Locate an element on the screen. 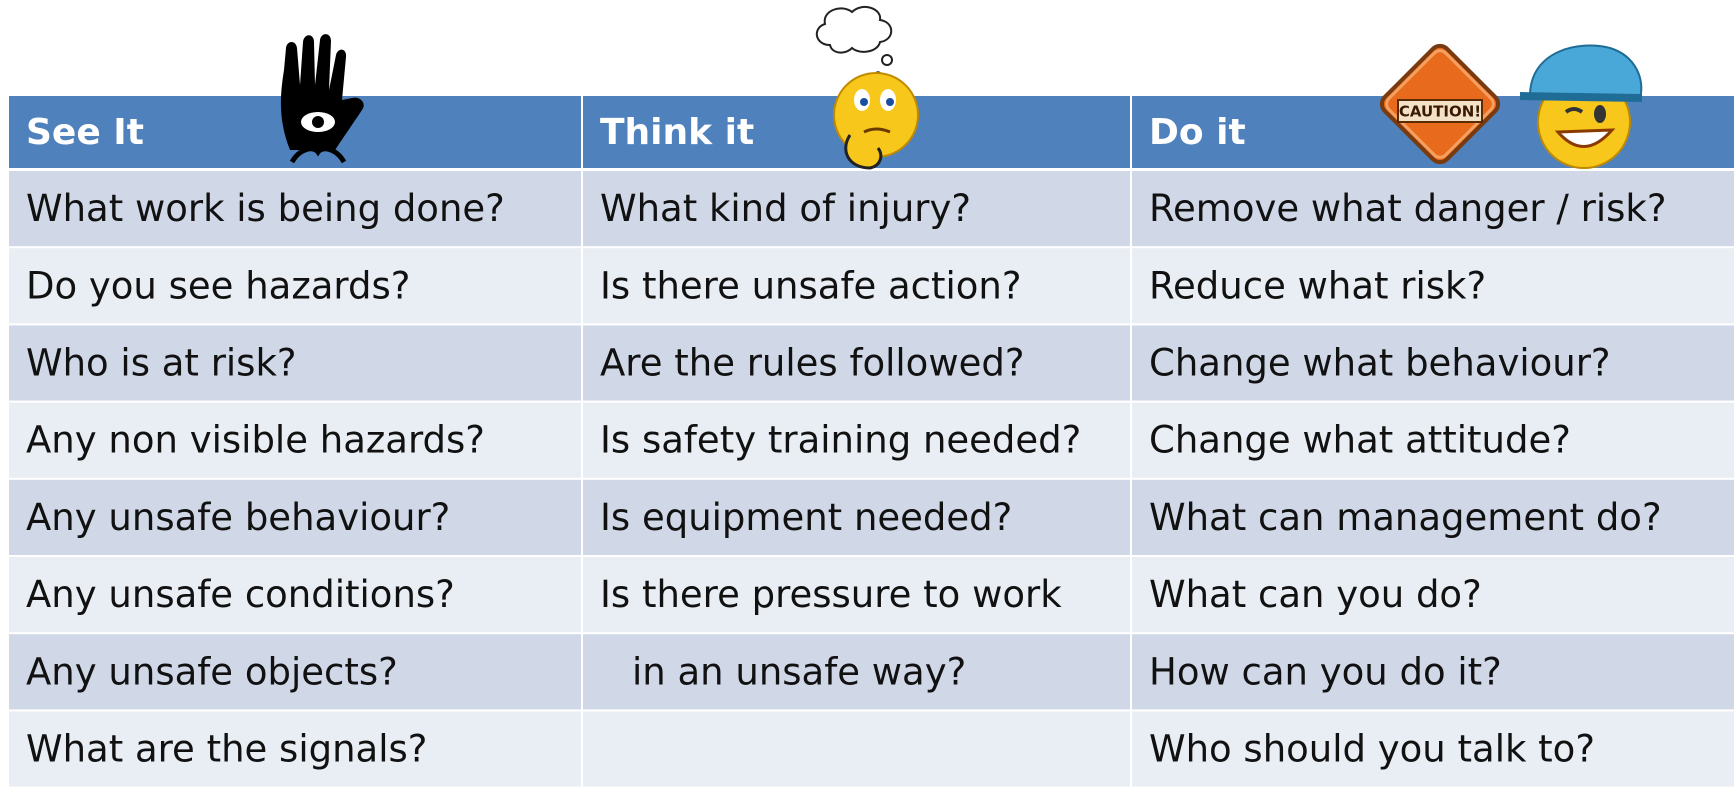  header-text: Think it is located at coordinates (677, 132).